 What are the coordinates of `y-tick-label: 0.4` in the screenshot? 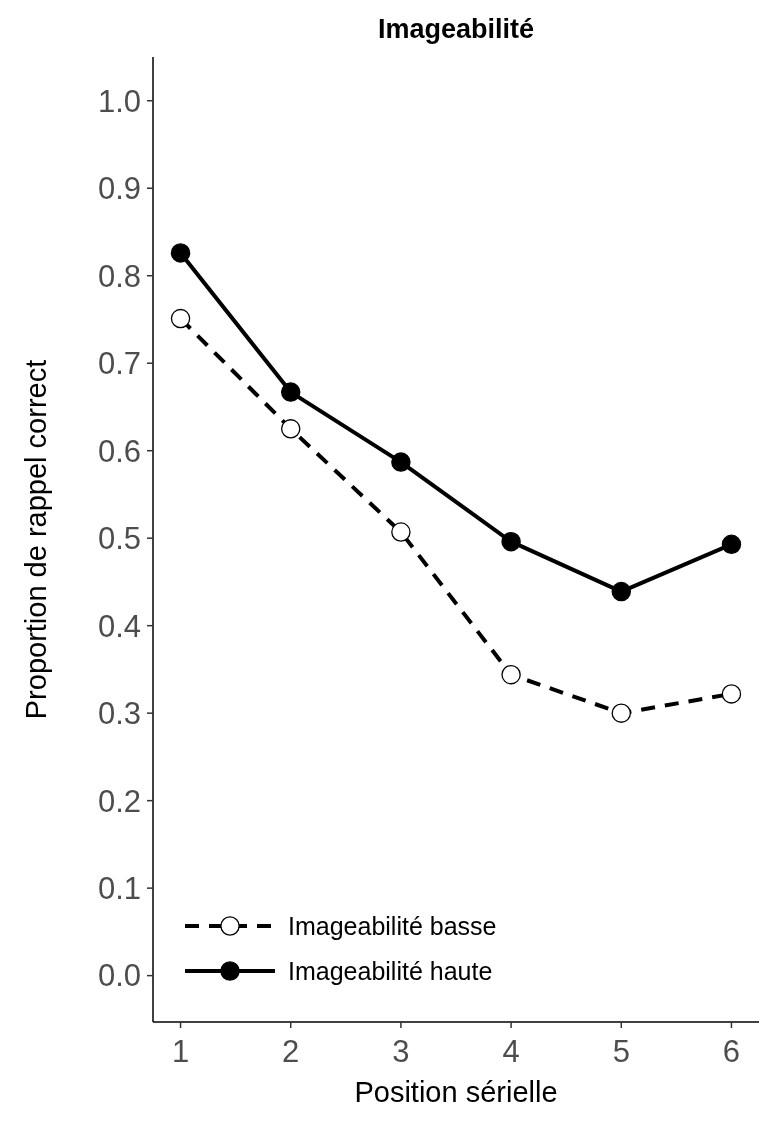 It's located at (119, 626).